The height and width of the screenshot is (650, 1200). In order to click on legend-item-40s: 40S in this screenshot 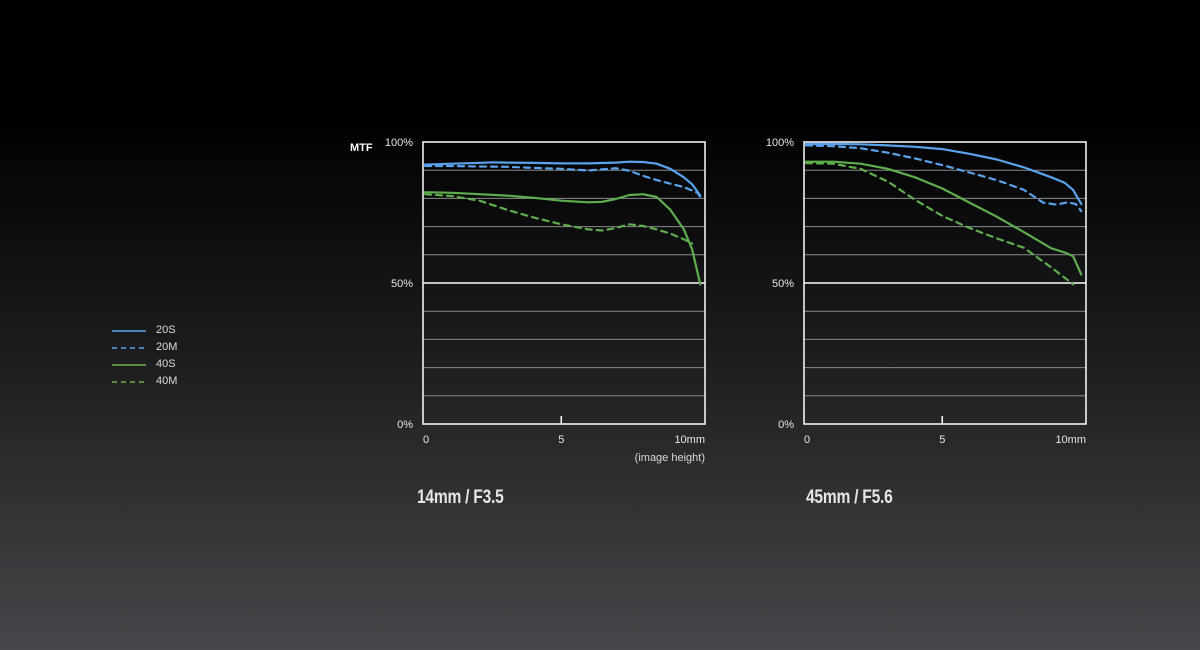, I will do `click(172, 365)`.